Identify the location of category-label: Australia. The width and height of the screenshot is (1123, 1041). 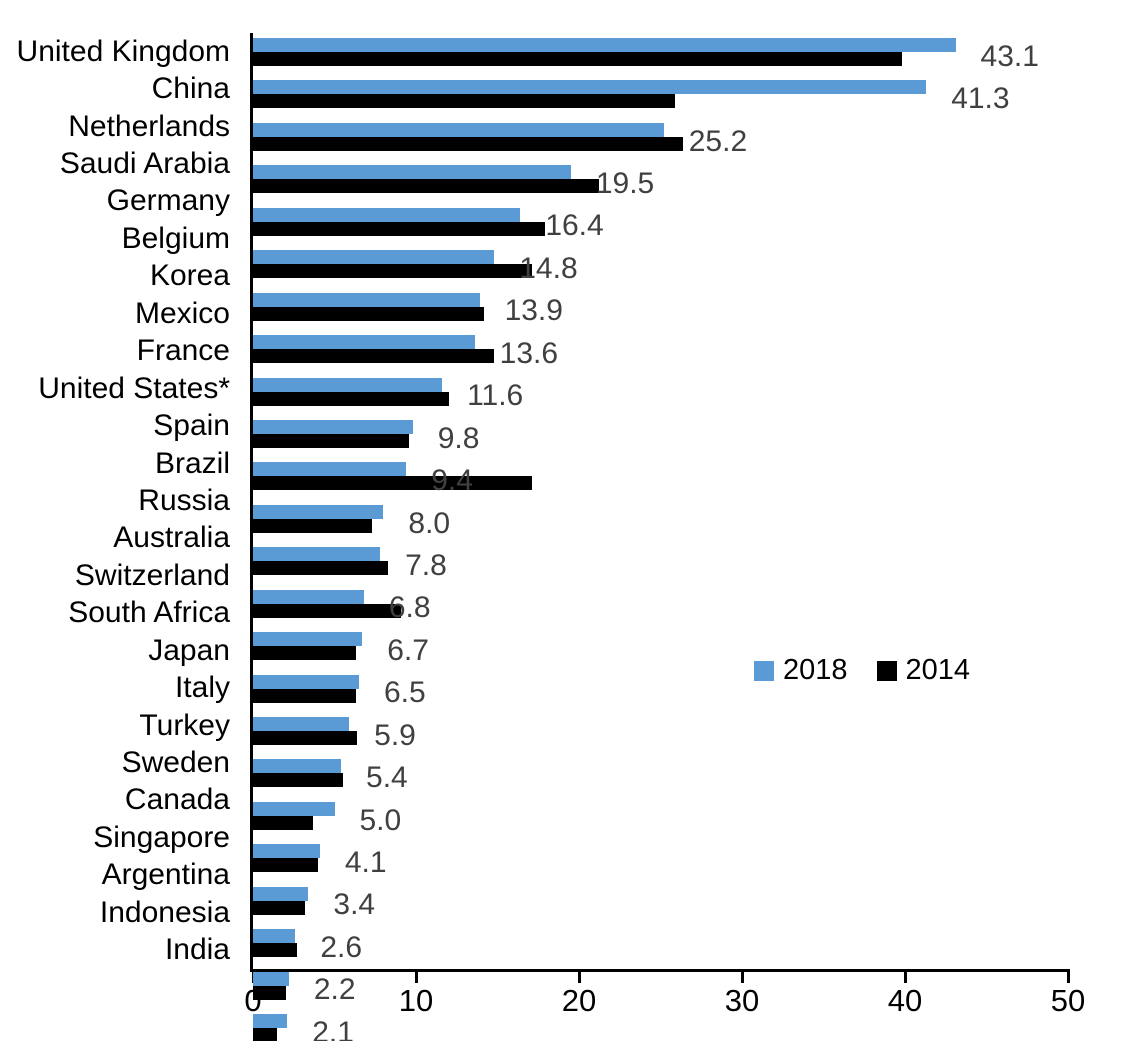
(171, 538).